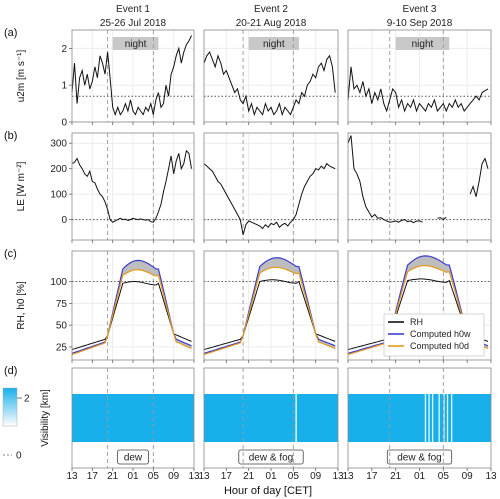 This screenshot has height=499, width=500. Describe the element at coordinates (45, 418) in the screenshot. I see `y-axis-label: Visibility [km]` at that location.